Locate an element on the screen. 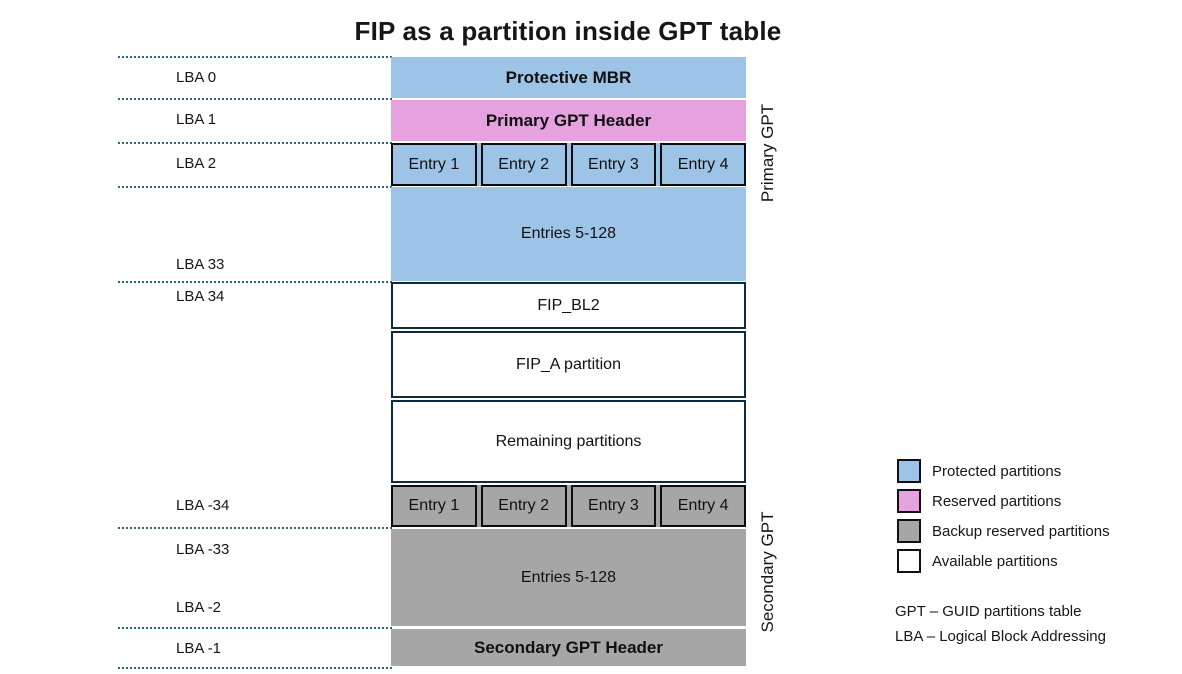 The height and width of the screenshot is (674, 1182). diagram-title: FIP as a partition inside GPT table is located at coordinates (568, 31).